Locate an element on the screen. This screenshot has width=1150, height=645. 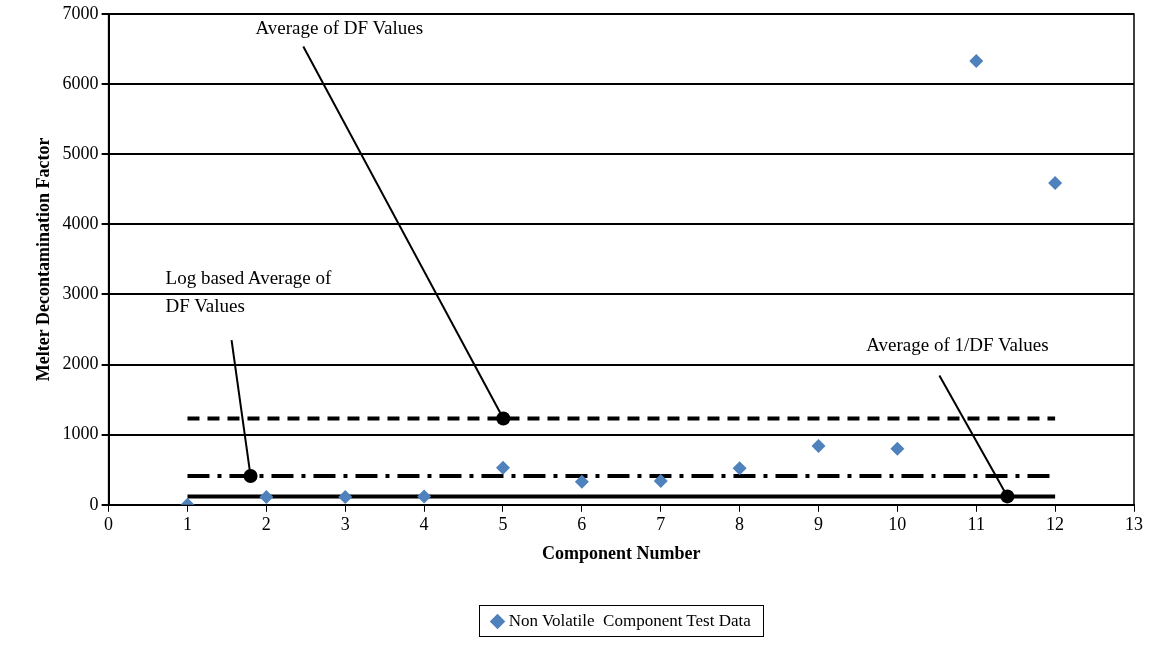
x-tick-label: 8 is located at coordinates (740, 524).